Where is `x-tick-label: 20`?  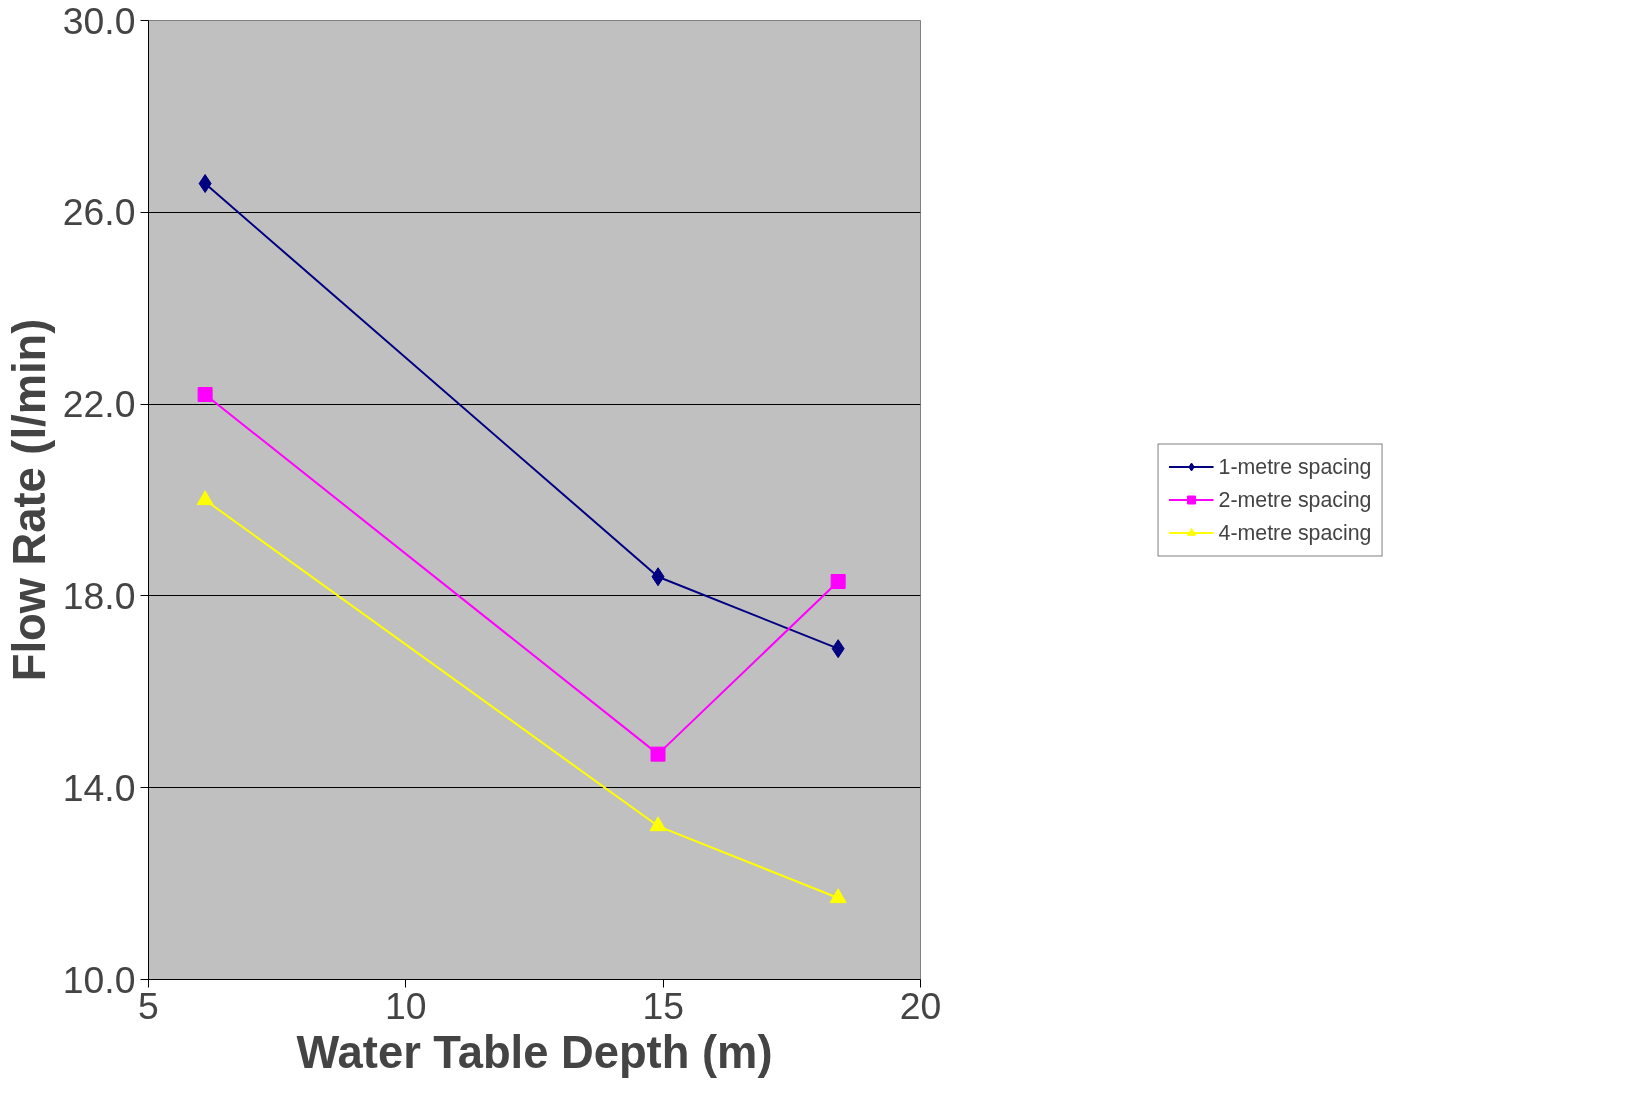 x-tick-label: 20 is located at coordinates (920, 1005).